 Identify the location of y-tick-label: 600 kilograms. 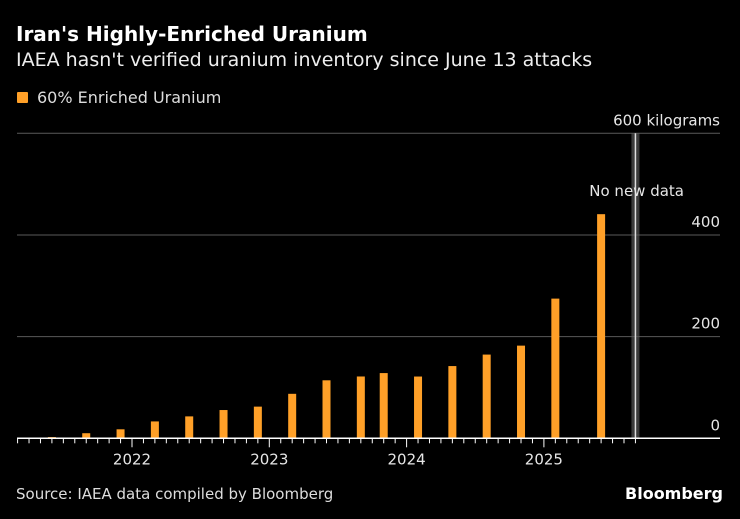
(666, 120).